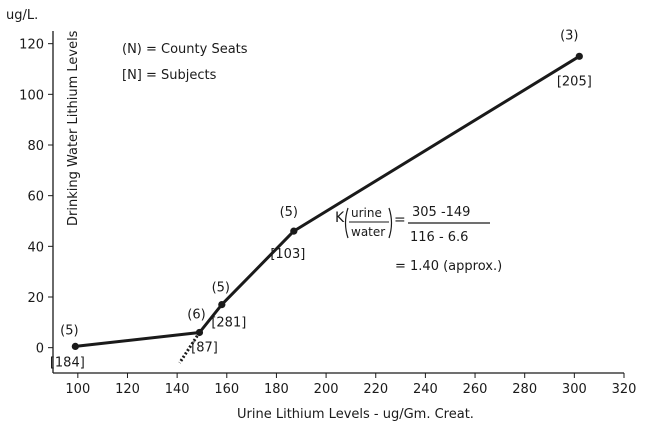 The image size is (649, 422). I want to click on y-tick-label: 0, so click(40, 349).